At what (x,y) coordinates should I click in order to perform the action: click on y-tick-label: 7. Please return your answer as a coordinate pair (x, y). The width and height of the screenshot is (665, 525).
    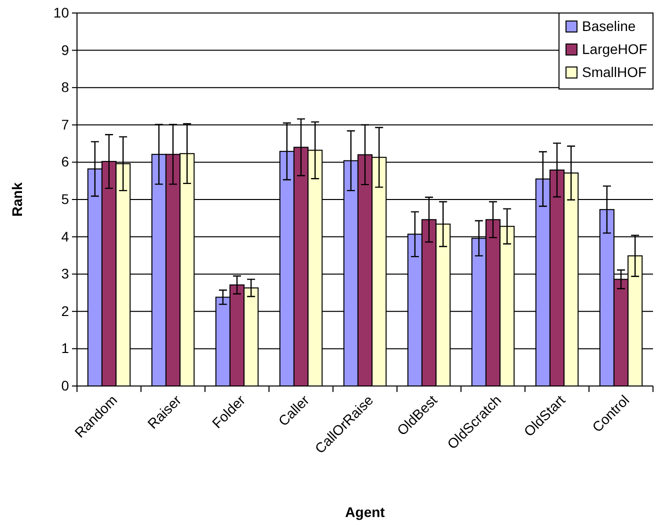
    Looking at the image, I should click on (65, 124).